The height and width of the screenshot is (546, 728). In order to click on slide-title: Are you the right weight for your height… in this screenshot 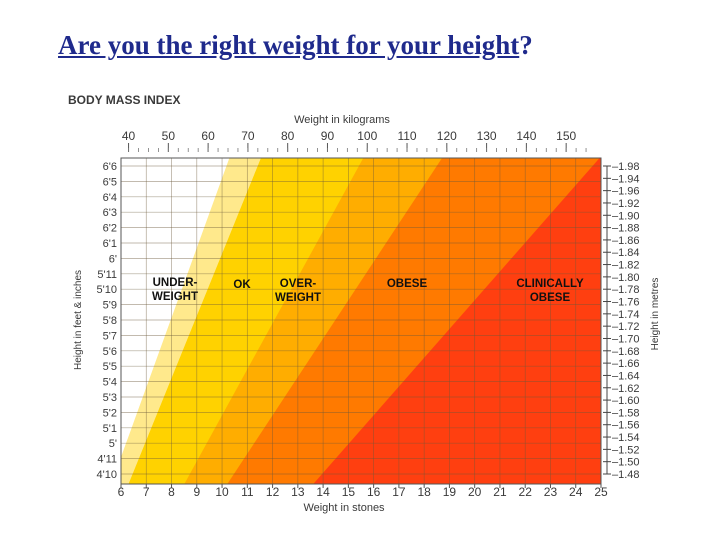, I will do `click(295, 45)`.